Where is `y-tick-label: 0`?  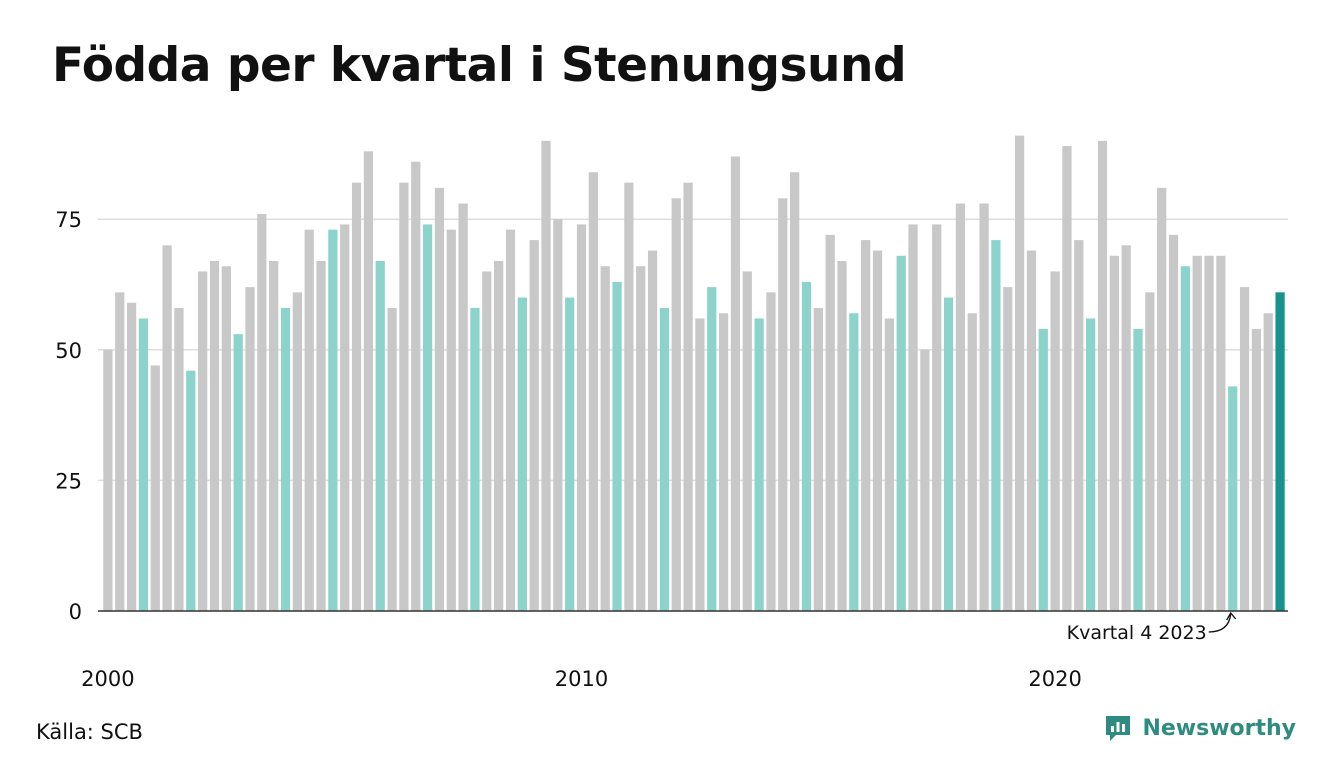
y-tick-label: 0 is located at coordinates (75, 612).